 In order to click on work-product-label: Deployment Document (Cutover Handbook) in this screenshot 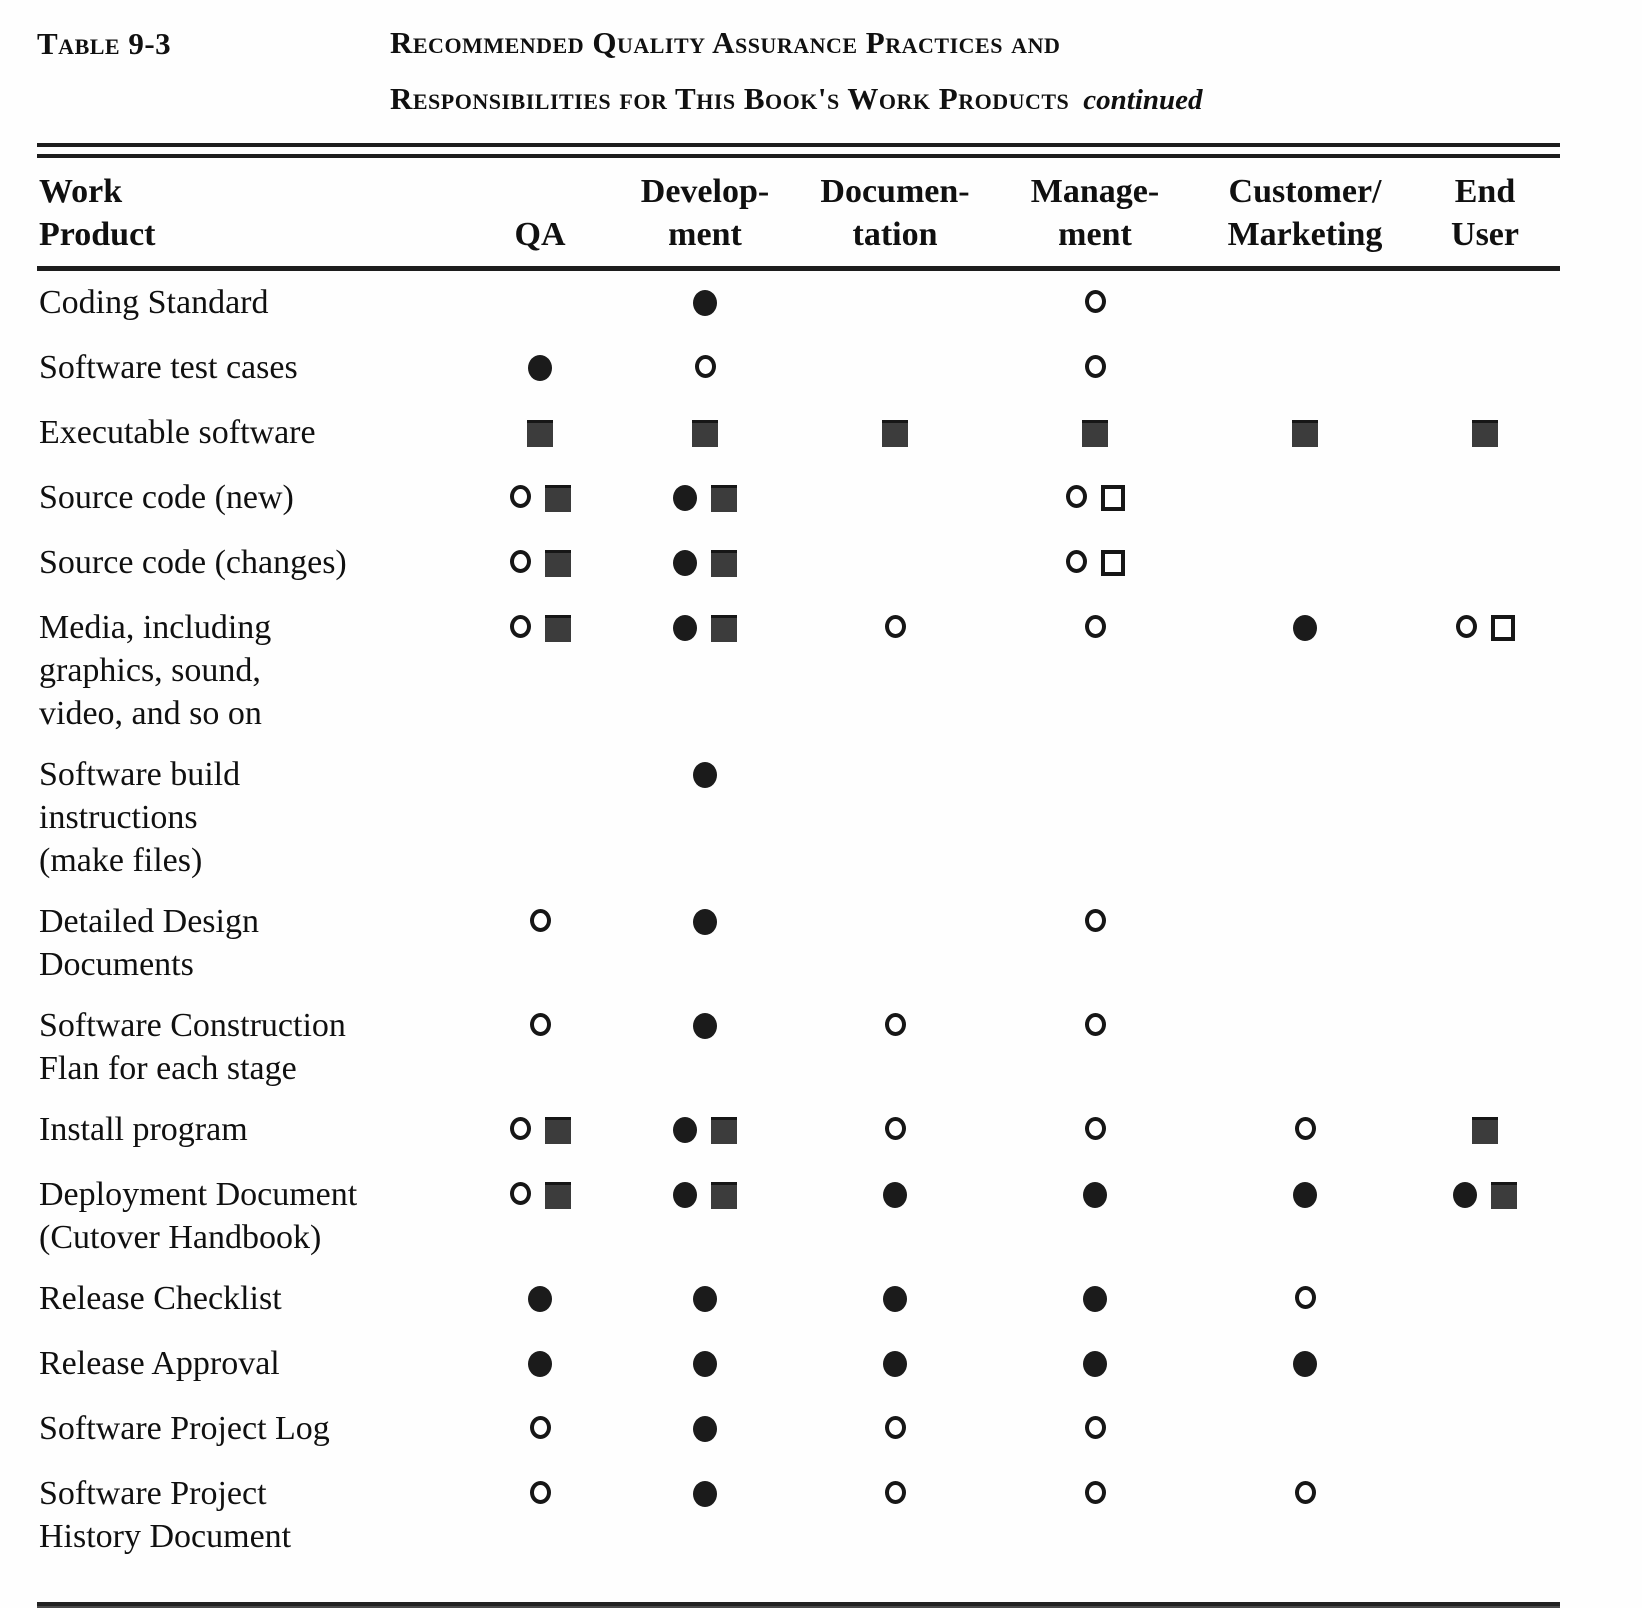, I will do `click(198, 1216)`.